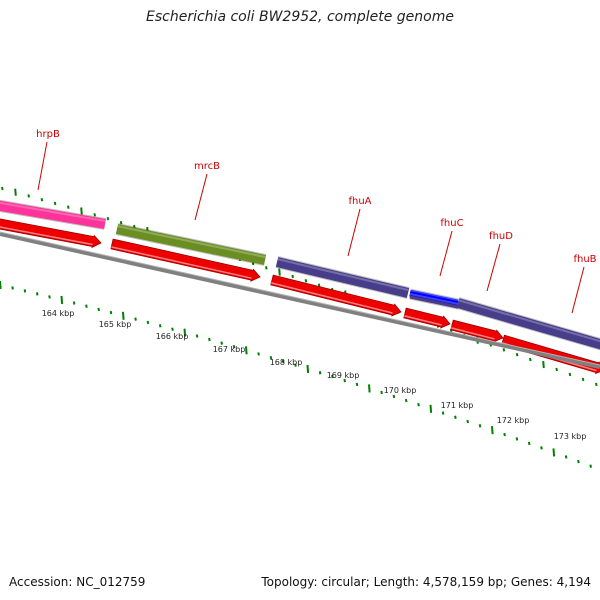  I want to click on scale-label: 172 kbp, so click(513, 420).